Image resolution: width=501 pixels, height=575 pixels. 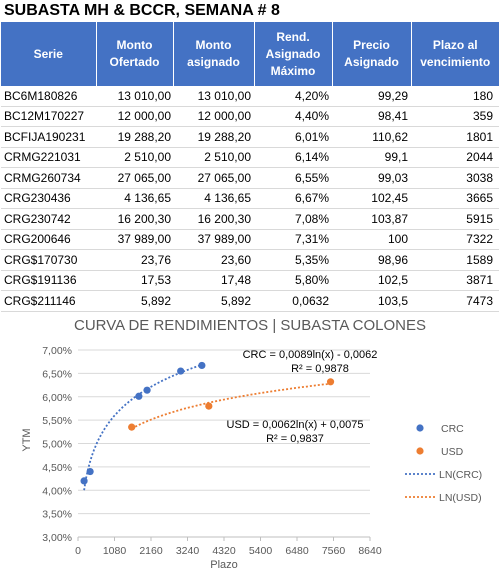 I want to click on table-row: CRMG221031 2 510,00 2 510,00 6,14% 99,1 2044, so click(x=250, y=157).